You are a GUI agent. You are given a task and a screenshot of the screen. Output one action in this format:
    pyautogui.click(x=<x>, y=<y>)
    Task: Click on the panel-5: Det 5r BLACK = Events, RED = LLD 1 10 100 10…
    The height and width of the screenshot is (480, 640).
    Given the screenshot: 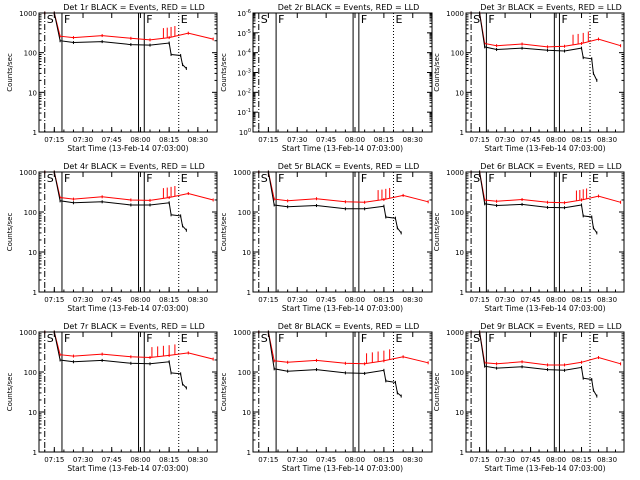 What is the action you would take?
    pyautogui.click(x=326, y=237)
    